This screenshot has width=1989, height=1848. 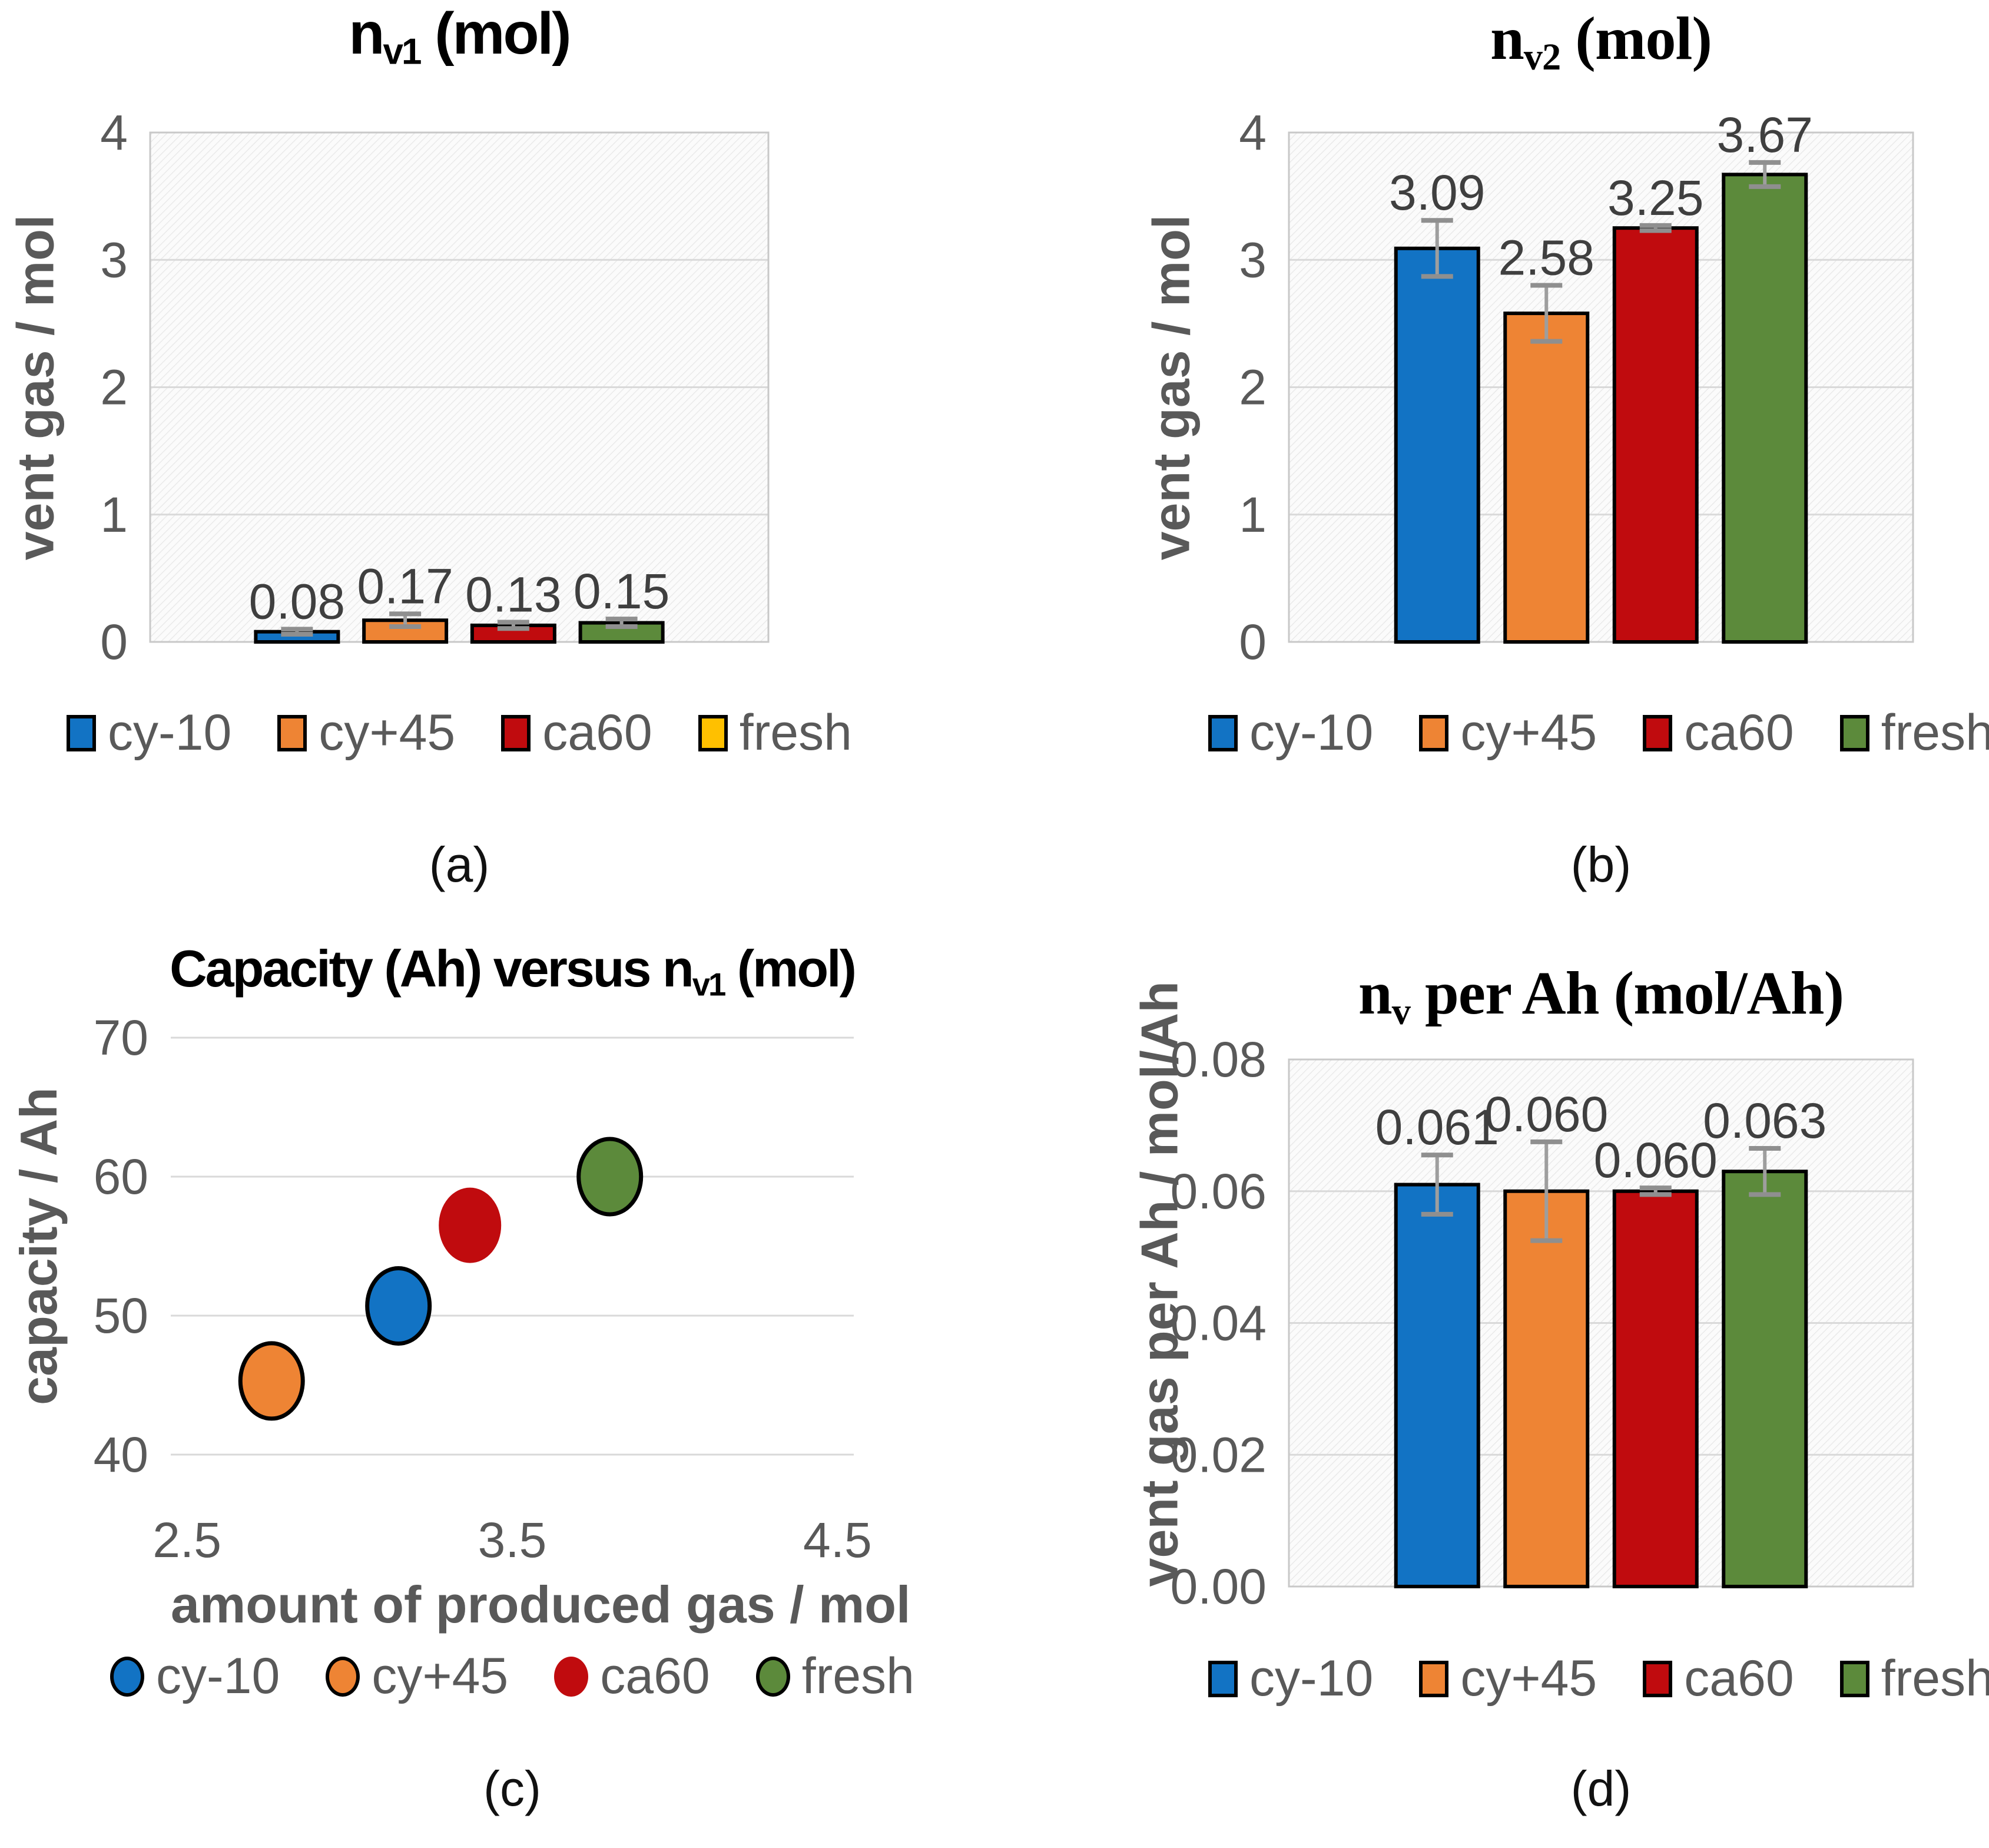 I want to click on chart-c-y-axis-label: capacity / Ah, so click(x=38, y=1246).